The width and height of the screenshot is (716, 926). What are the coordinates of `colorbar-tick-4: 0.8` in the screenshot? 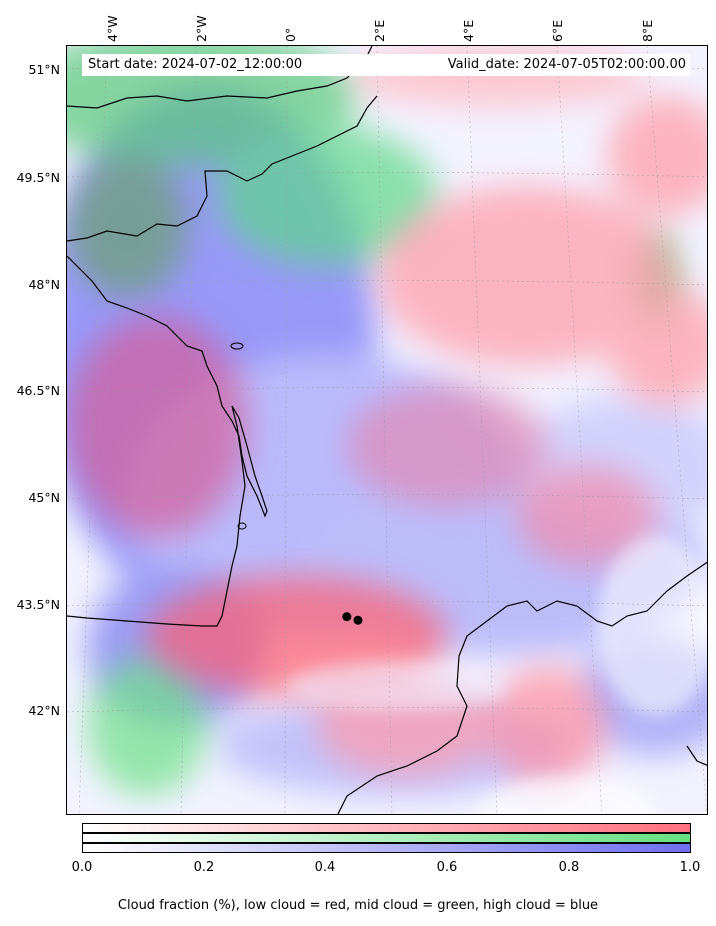 It's located at (569, 867).